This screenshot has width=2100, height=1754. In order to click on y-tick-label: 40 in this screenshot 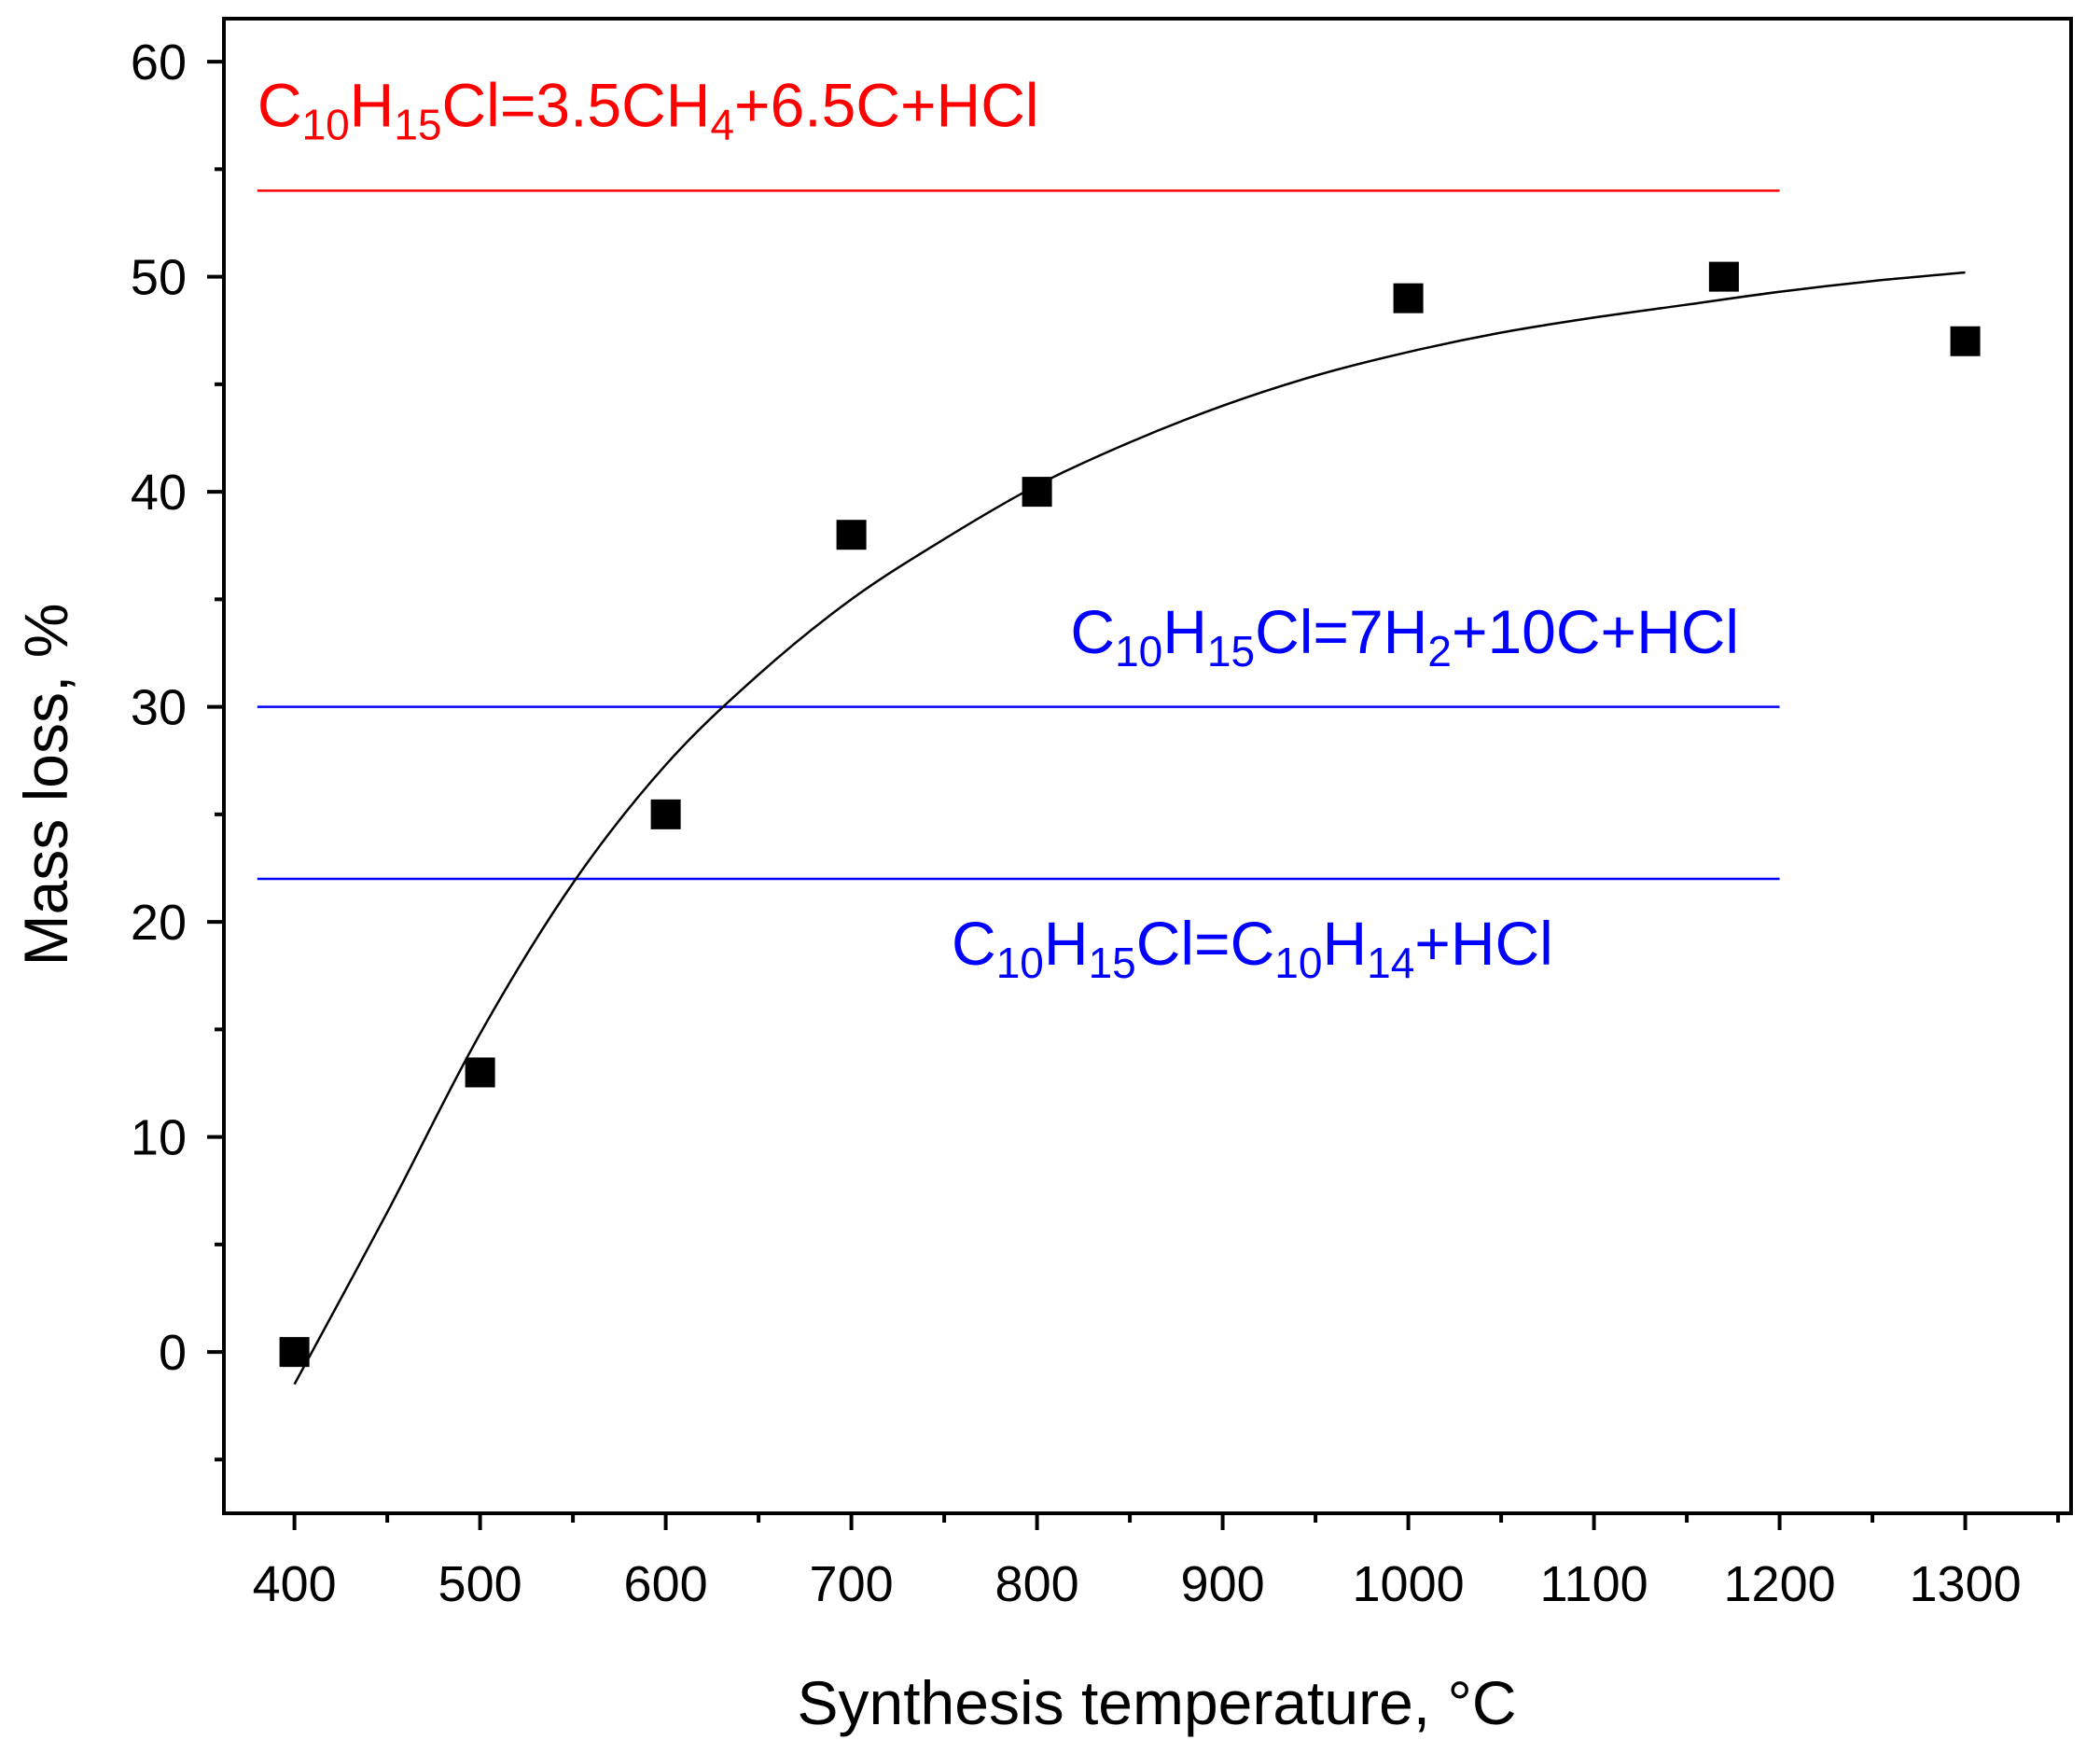, I will do `click(159, 493)`.